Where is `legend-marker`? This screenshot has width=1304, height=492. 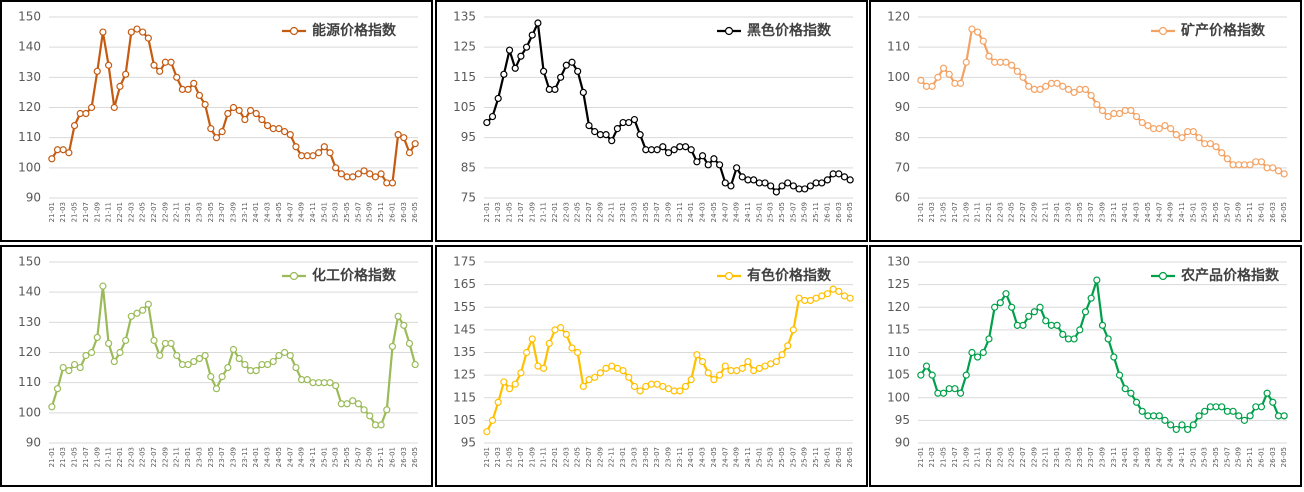 legend-marker is located at coordinates (294, 276).